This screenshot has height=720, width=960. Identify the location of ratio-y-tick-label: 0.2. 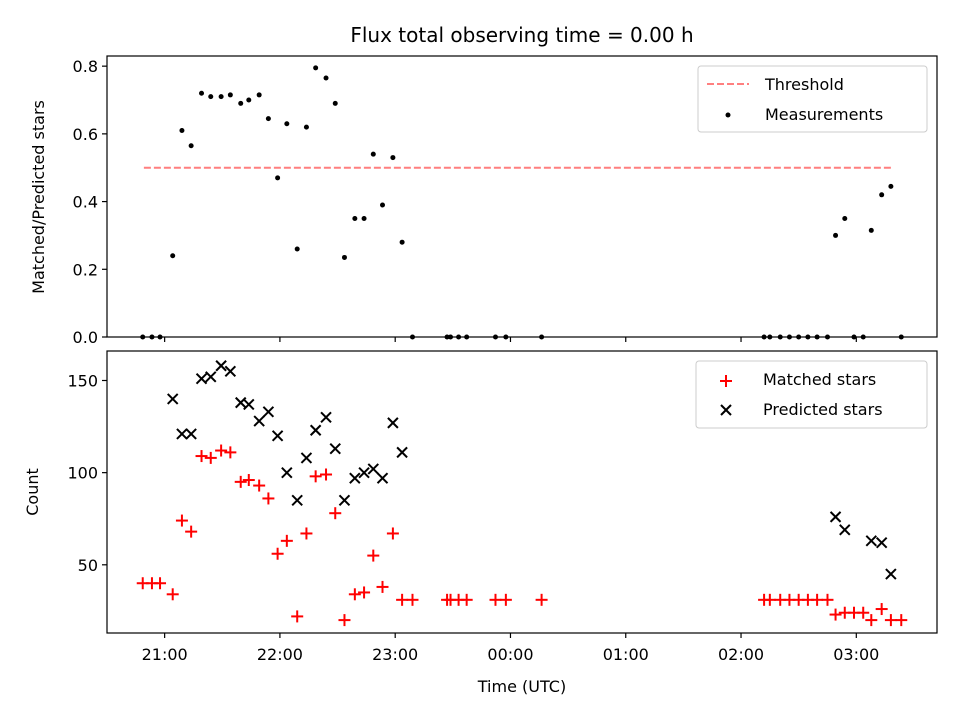
(85, 269).